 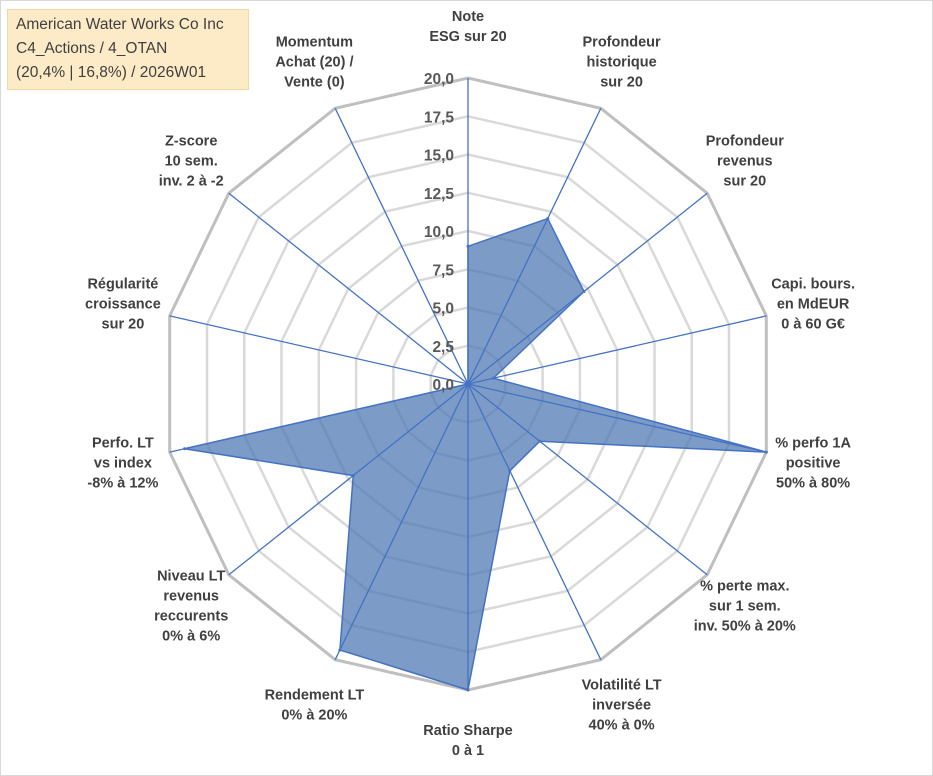 I want to click on tick-label: 5,0, so click(x=443, y=309).